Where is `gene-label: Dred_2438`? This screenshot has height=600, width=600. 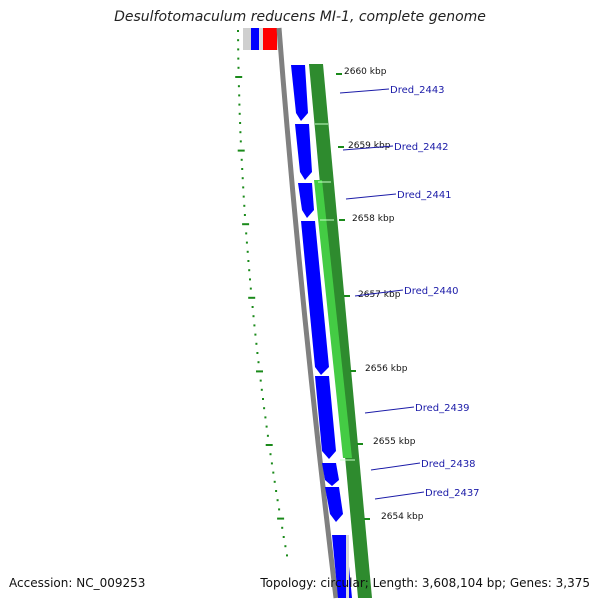
gene-label: Dred_2438 is located at coordinates (448, 464).